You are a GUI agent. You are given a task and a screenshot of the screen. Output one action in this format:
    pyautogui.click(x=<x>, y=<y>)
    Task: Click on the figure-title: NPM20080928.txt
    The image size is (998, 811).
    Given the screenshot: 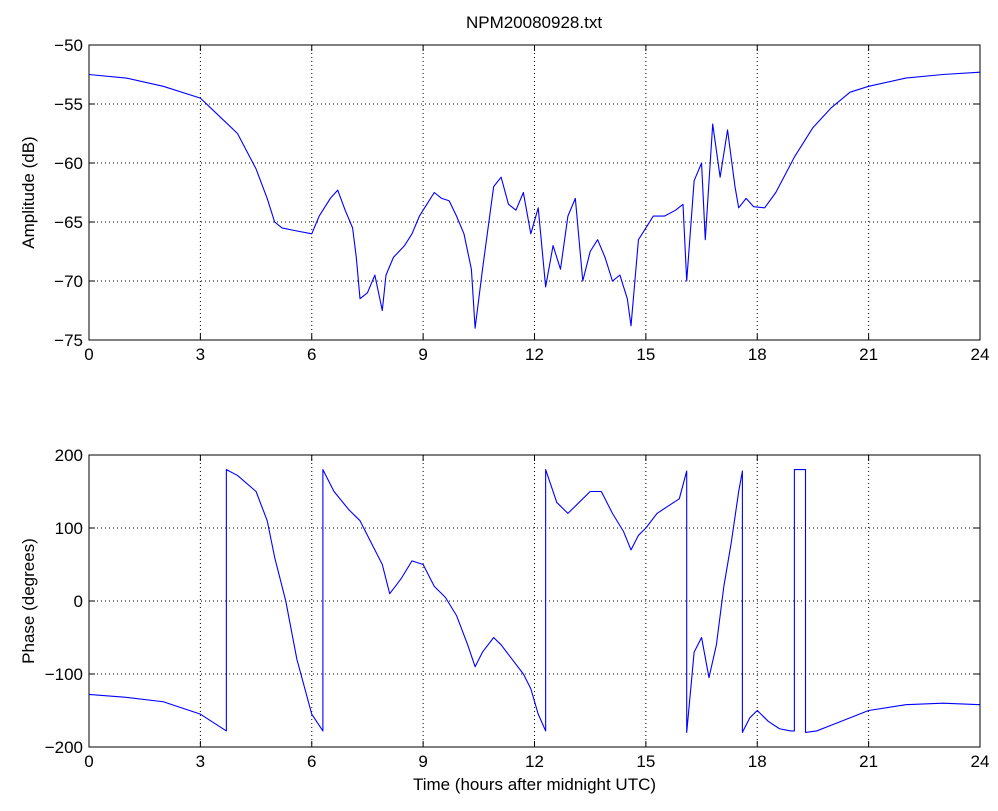 What is the action you would take?
    pyautogui.click(x=534, y=22)
    